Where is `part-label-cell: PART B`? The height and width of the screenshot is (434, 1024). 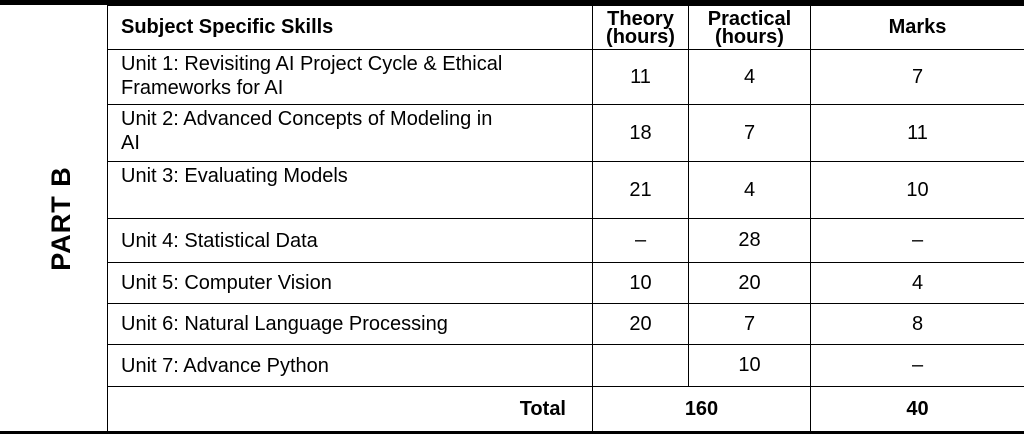
part-label-cell: PART B is located at coordinates (61, 218).